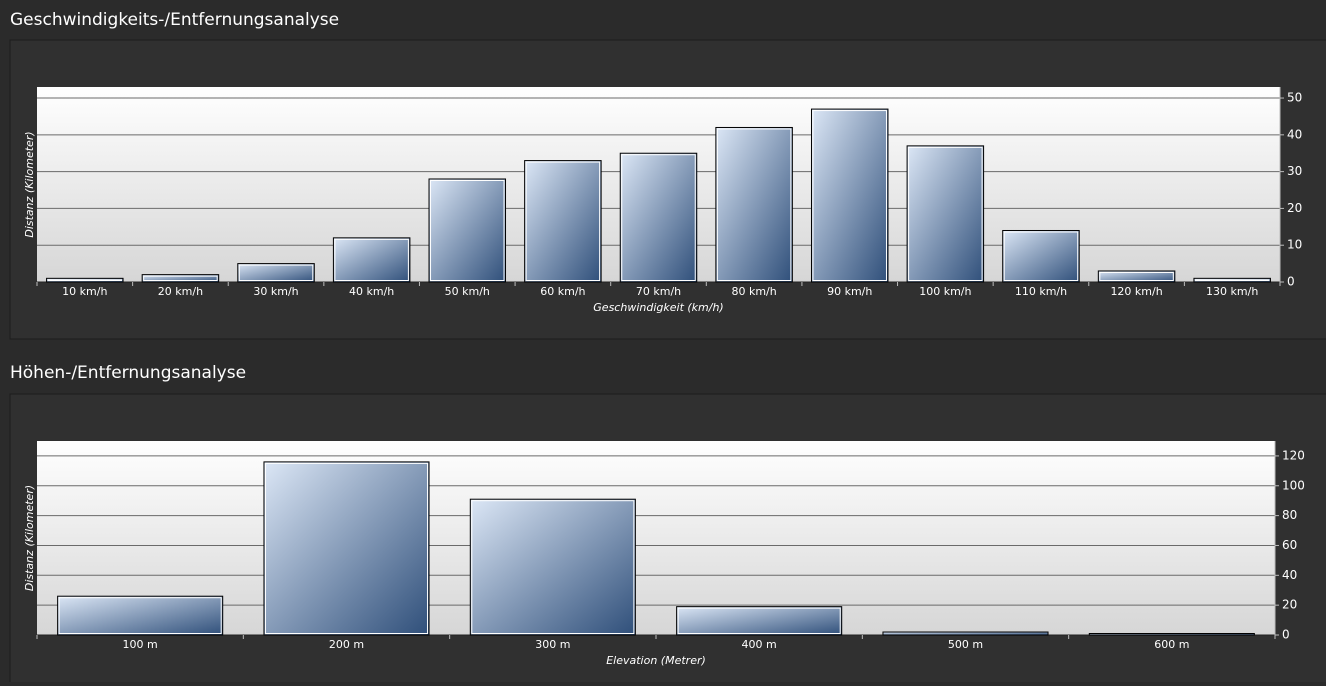 Image resolution: width=1326 pixels, height=686 pixels. I want to click on x-tick-label: 200 m, so click(346, 644).